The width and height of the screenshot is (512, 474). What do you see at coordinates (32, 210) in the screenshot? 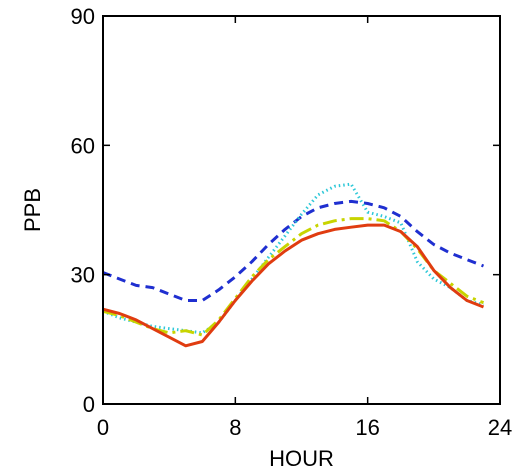
I see `y-axis-label: PPB` at bounding box center [32, 210].